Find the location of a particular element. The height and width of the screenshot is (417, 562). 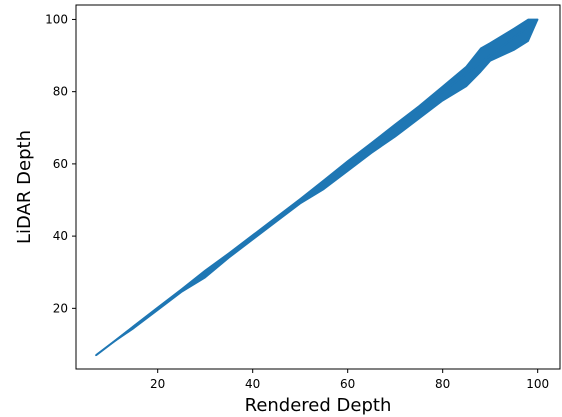

y-tick-label: 60 is located at coordinates (60, 164).